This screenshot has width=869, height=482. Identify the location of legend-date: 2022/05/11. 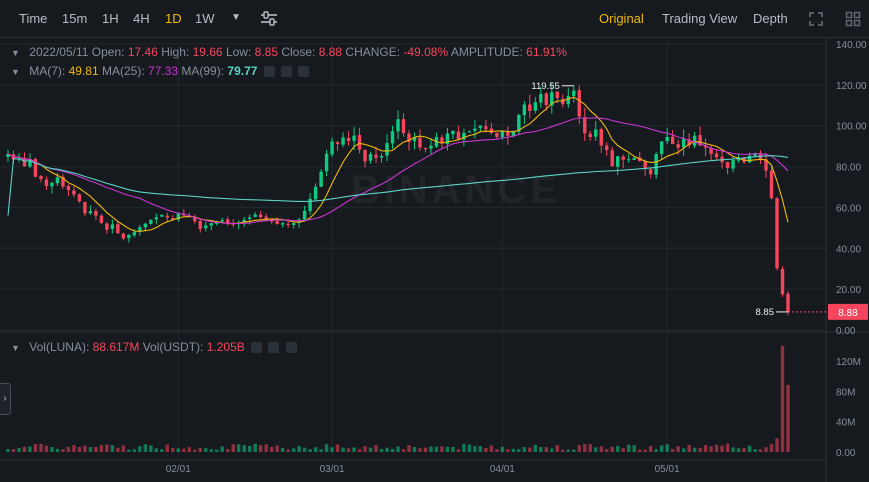
(59, 52).